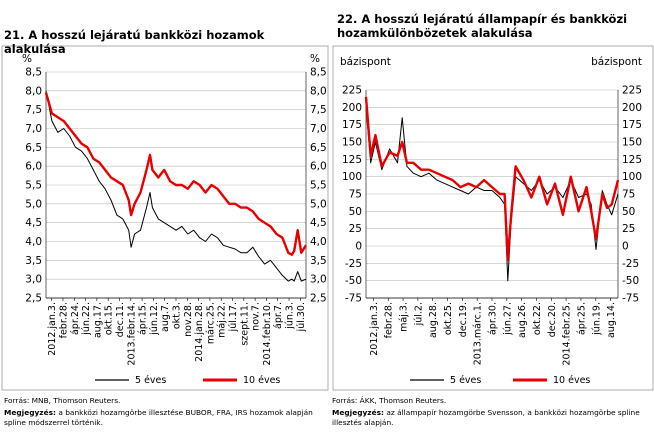 The height and width of the screenshot is (441, 654). What do you see at coordinates (278, 315) in the screenshot?
I see `x-tick-label-1: ápr.7.` at bounding box center [278, 315].